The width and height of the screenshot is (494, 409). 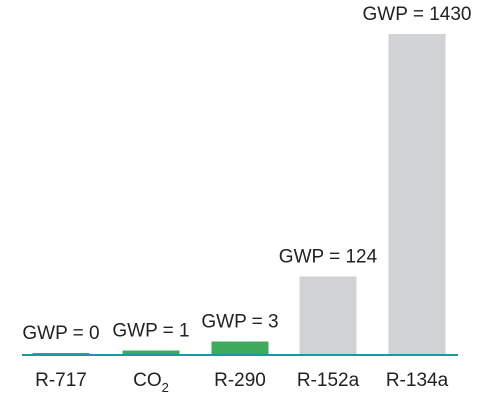 I want to click on x-tick-labels-group: R-717 CO2 R-290 R-152a R-134a, so click(x=241, y=382).